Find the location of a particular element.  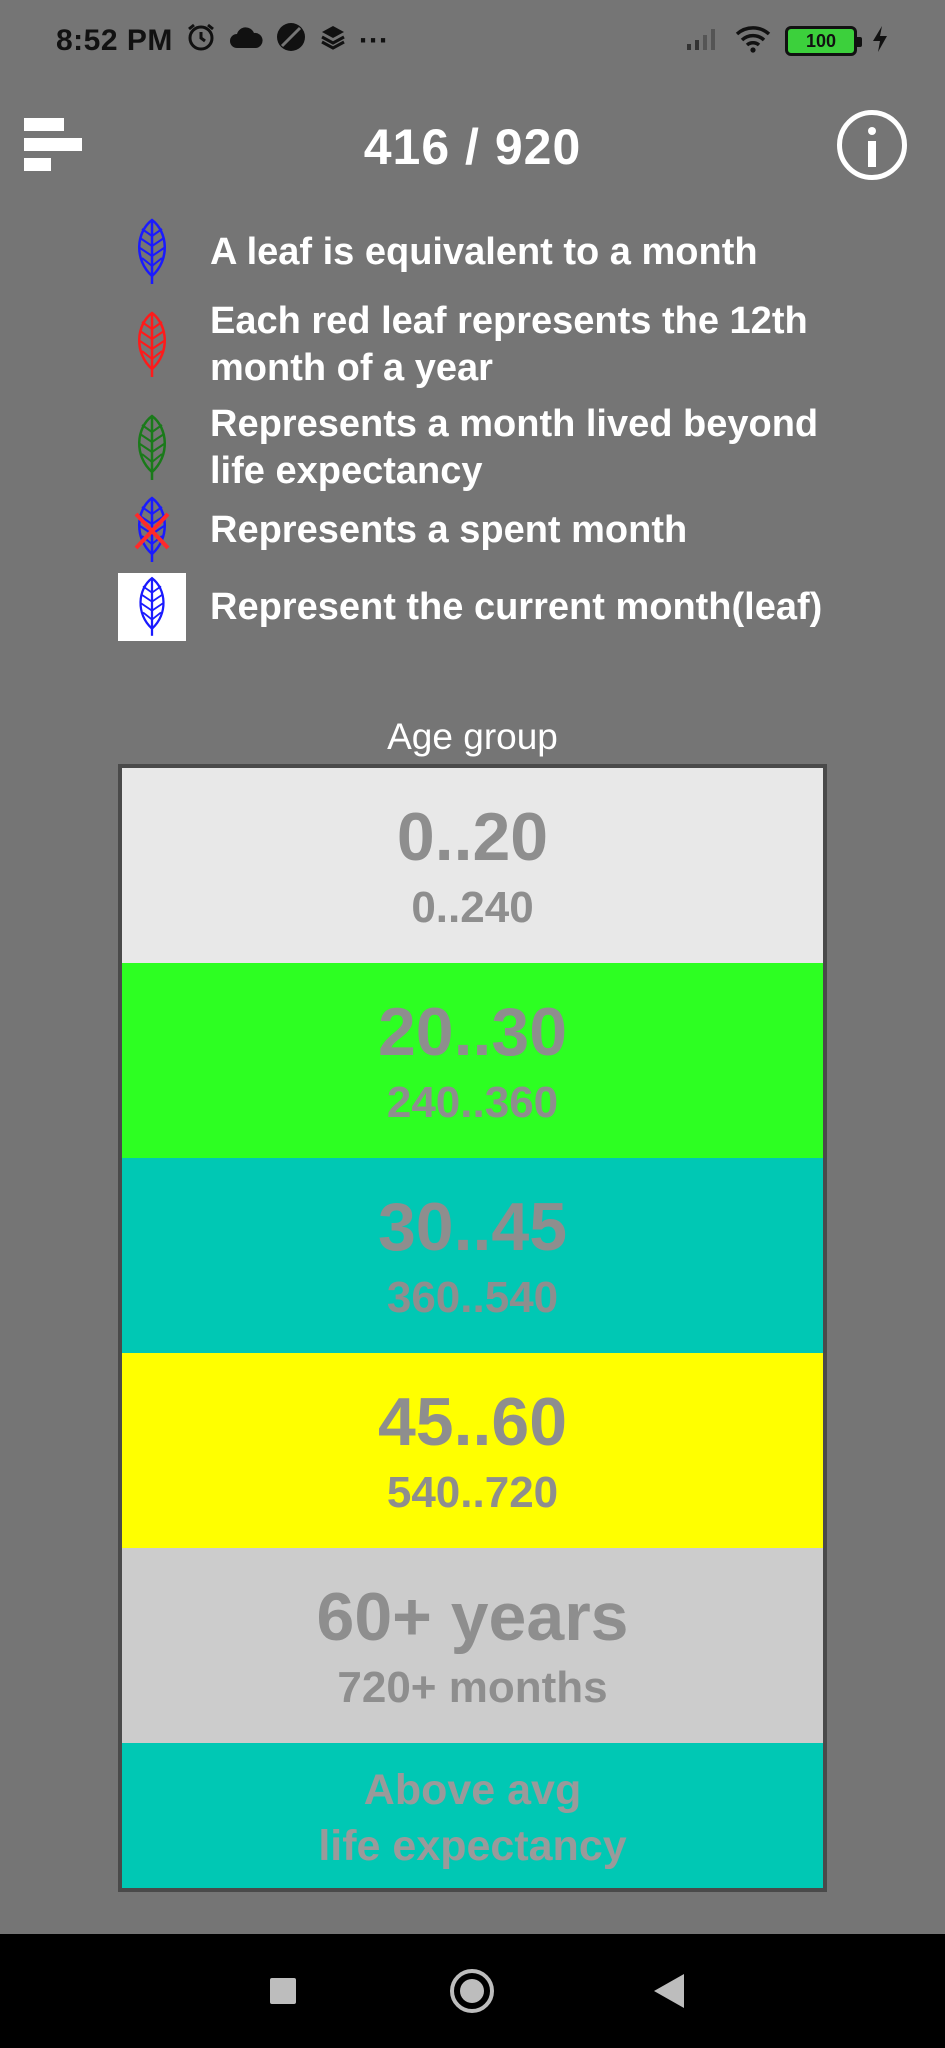

age-row-years: 30..45 is located at coordinates (472, 1226).